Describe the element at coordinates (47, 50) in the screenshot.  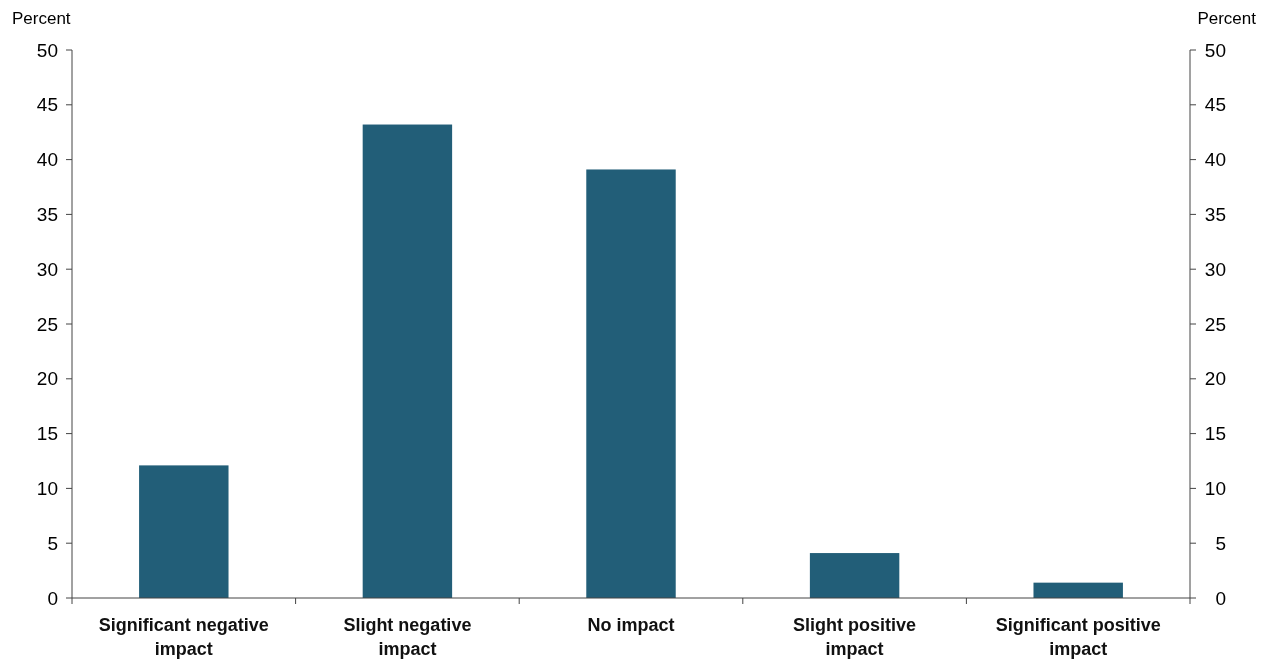
I see `y-tick-label: 50` at that location.